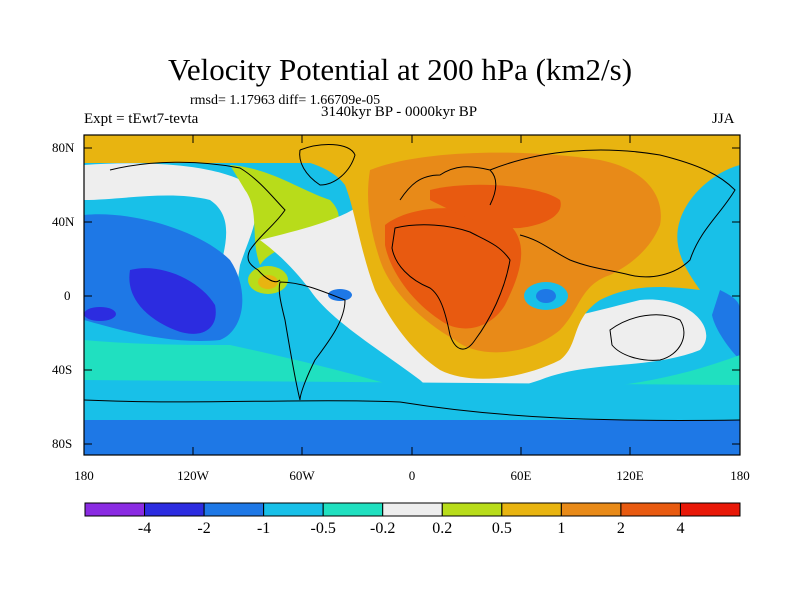  I want to click on colorbar-label: 2, so click(620, 528).